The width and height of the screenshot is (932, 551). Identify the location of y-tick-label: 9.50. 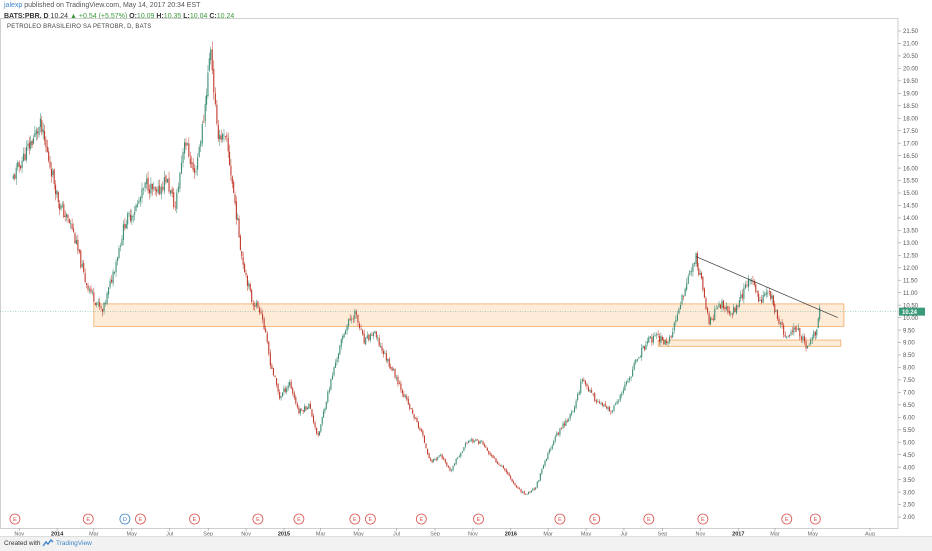
(909, 331).